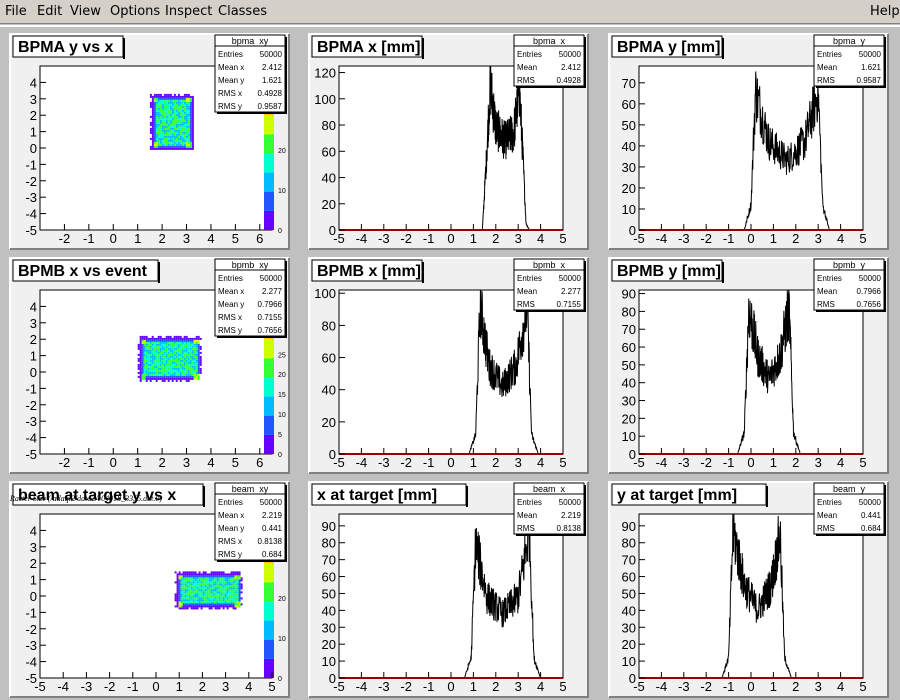 Image resolution: width=900 pixels, height=700 pixels. Describe the element at coordinates (16, 11) in the screenshot. I see `menu-file: File` at that location.